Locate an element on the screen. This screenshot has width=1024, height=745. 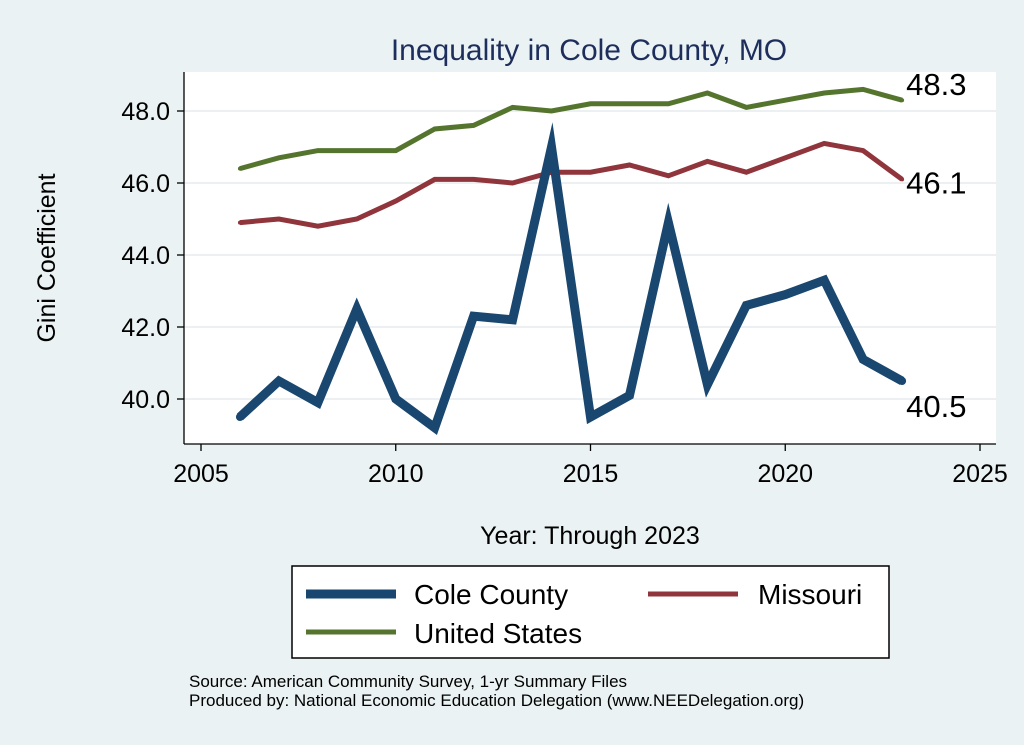
point-missouri-2006 is located at coordinates (239, 222).